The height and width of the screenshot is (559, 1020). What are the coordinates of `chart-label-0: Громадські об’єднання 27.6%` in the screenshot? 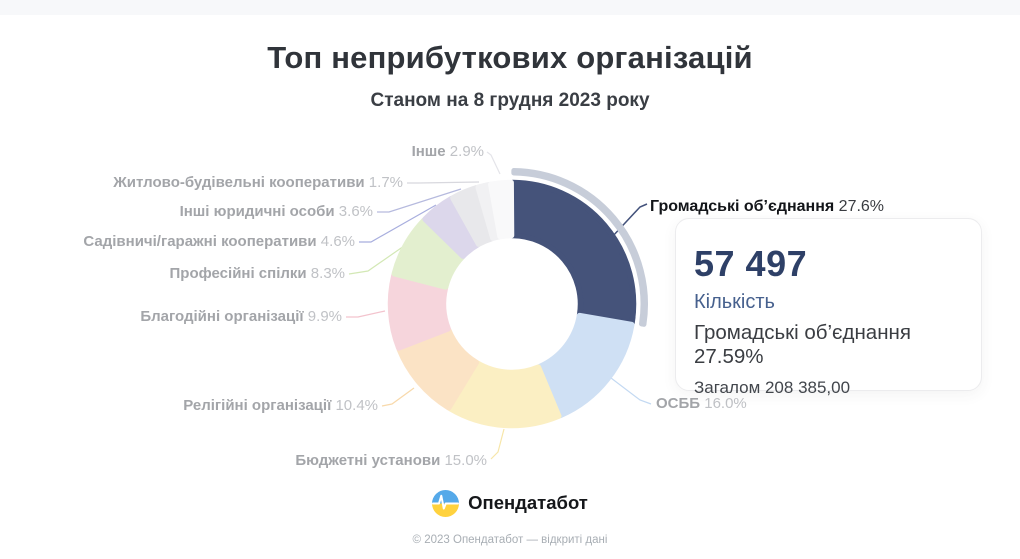 It's located at (767, 206).